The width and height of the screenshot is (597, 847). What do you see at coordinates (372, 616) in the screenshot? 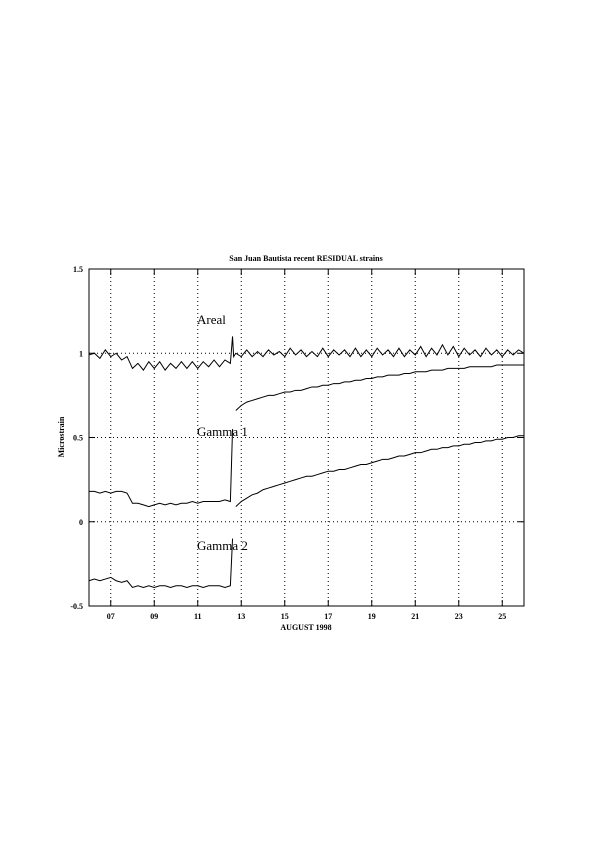
I see `x-tick-label: 19` at bounding box center [372, 616].